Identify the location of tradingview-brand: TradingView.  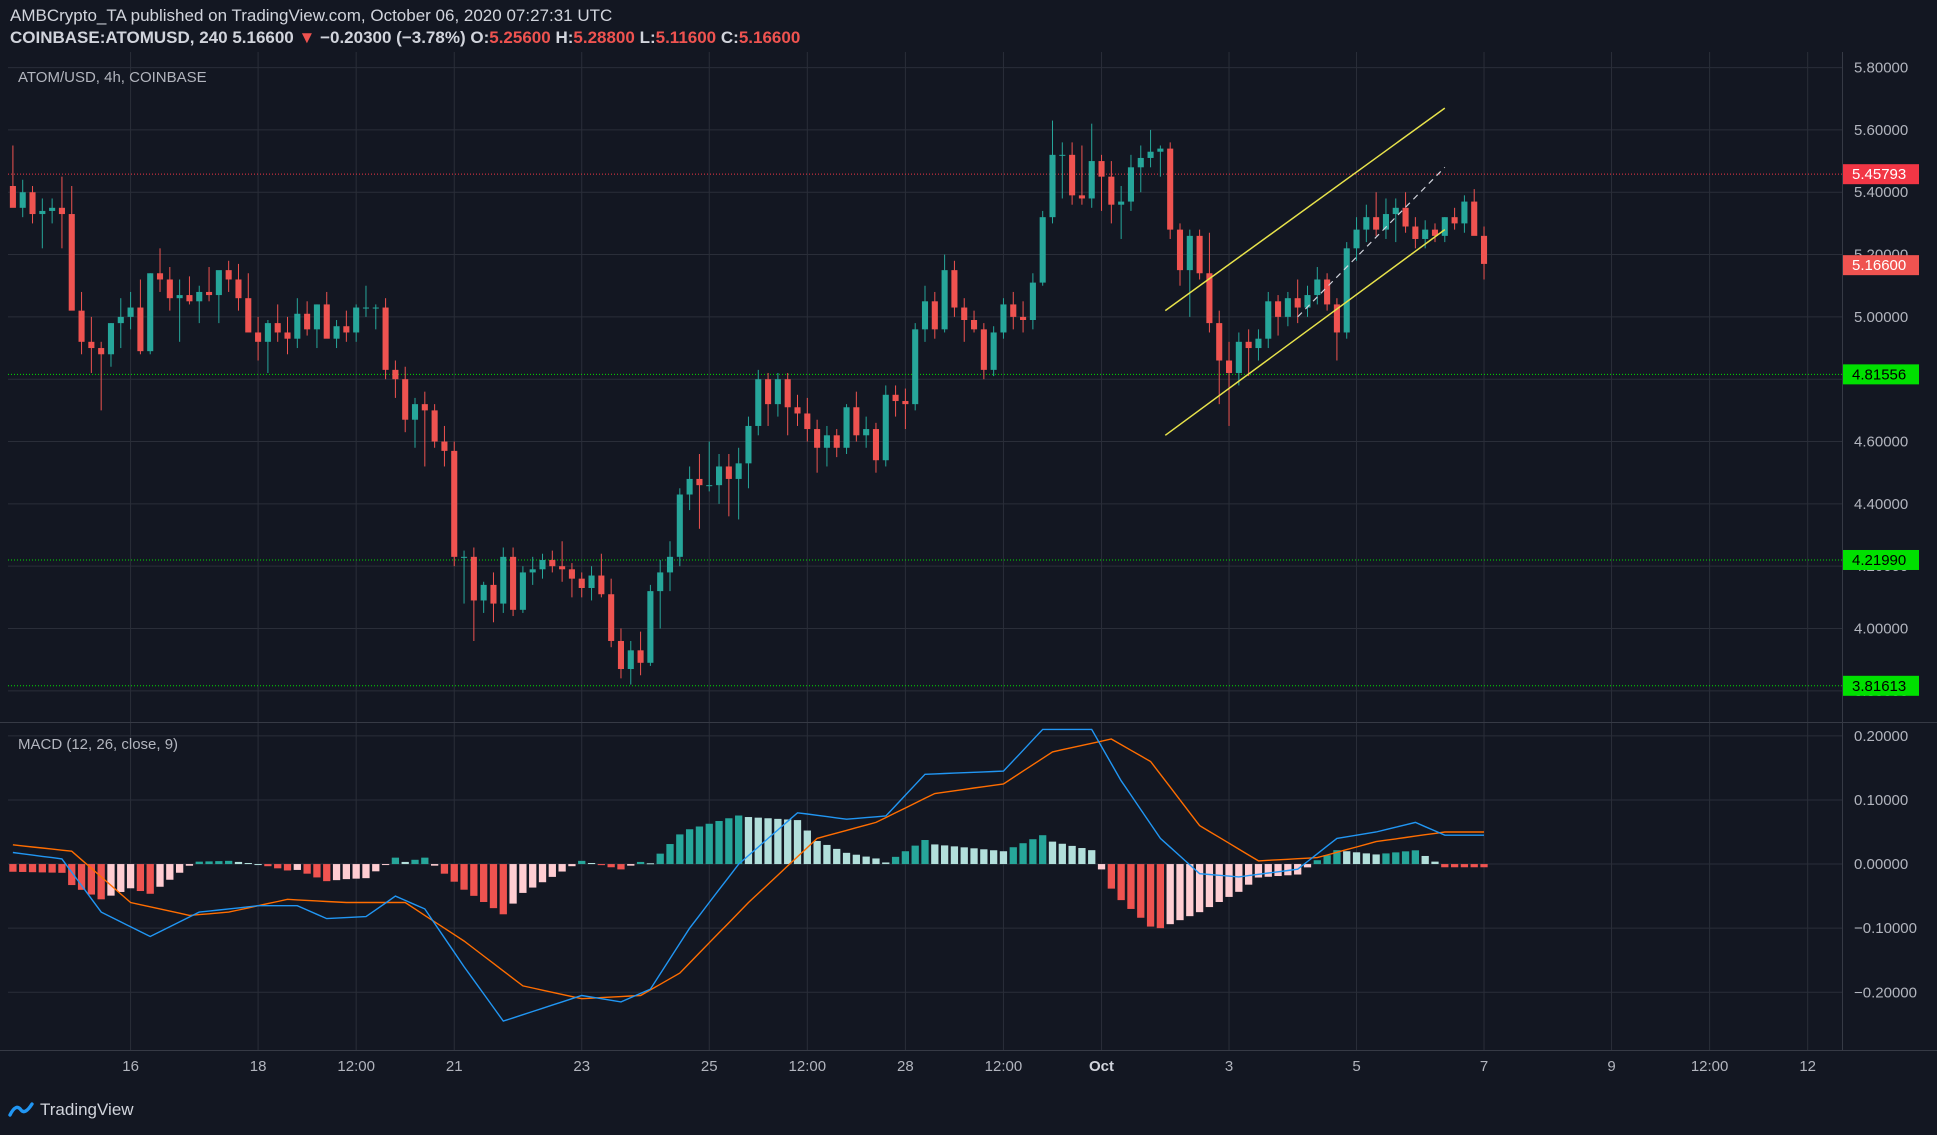
(71, 1110).